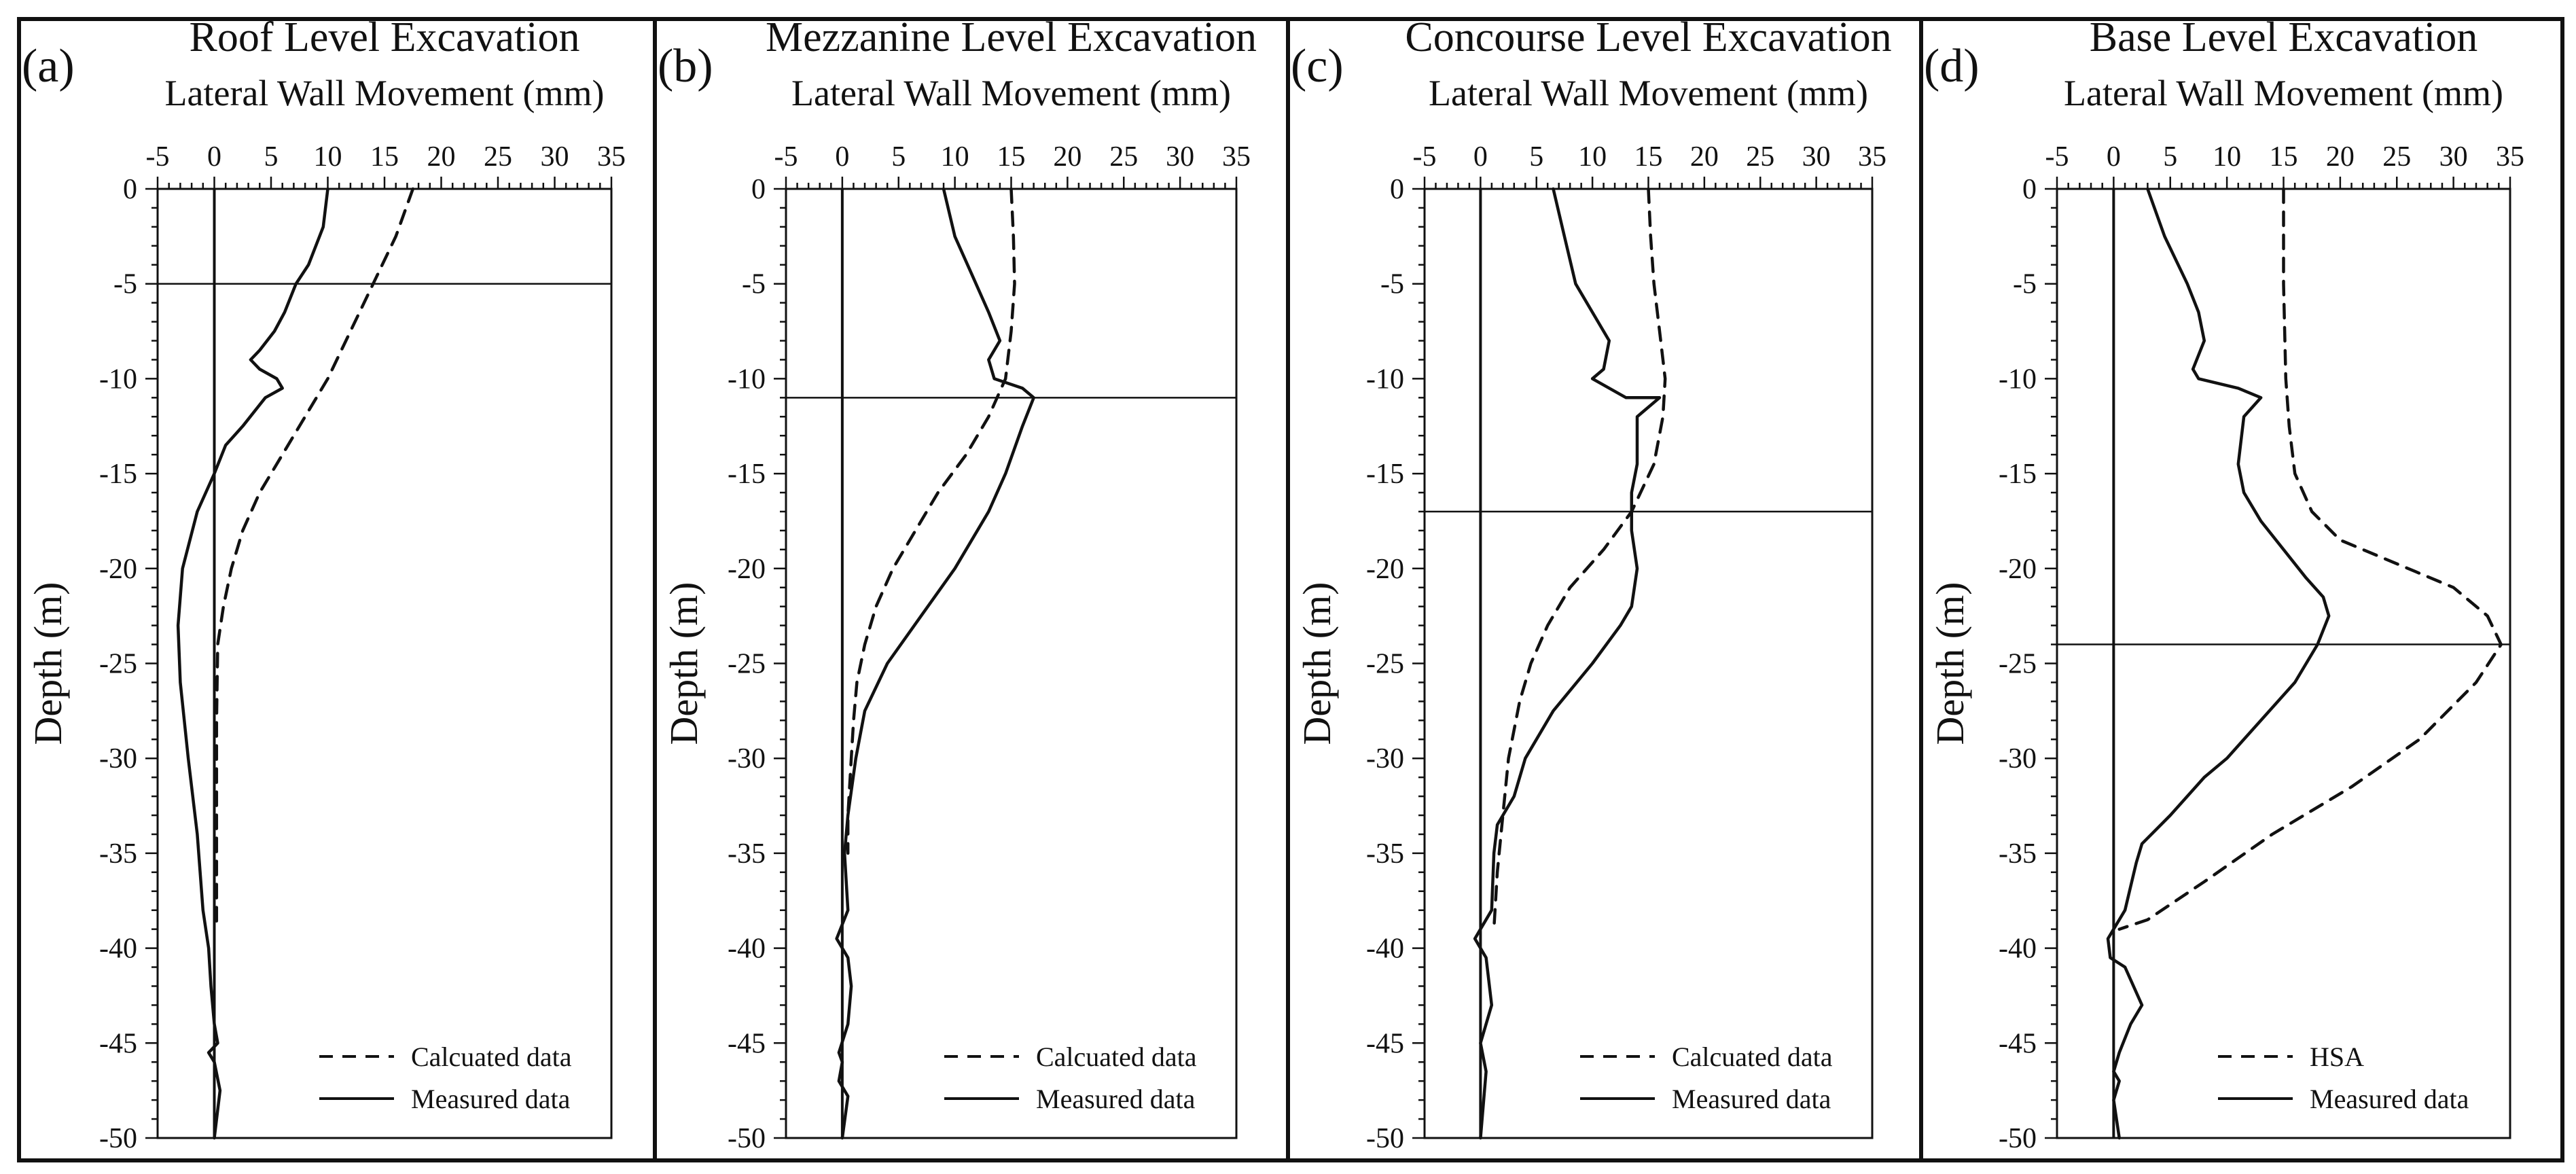 This screenshot has height=1174, width=2576. I want to click on panel-letter: (d), so click(1952, 66).